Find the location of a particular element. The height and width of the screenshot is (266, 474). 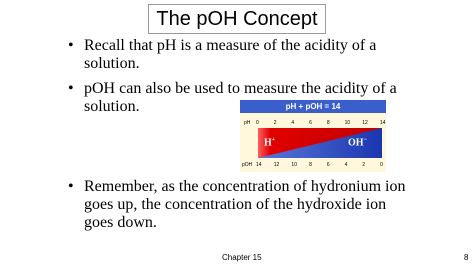

poh-tick: 10 is located at coordinates (294, 165).